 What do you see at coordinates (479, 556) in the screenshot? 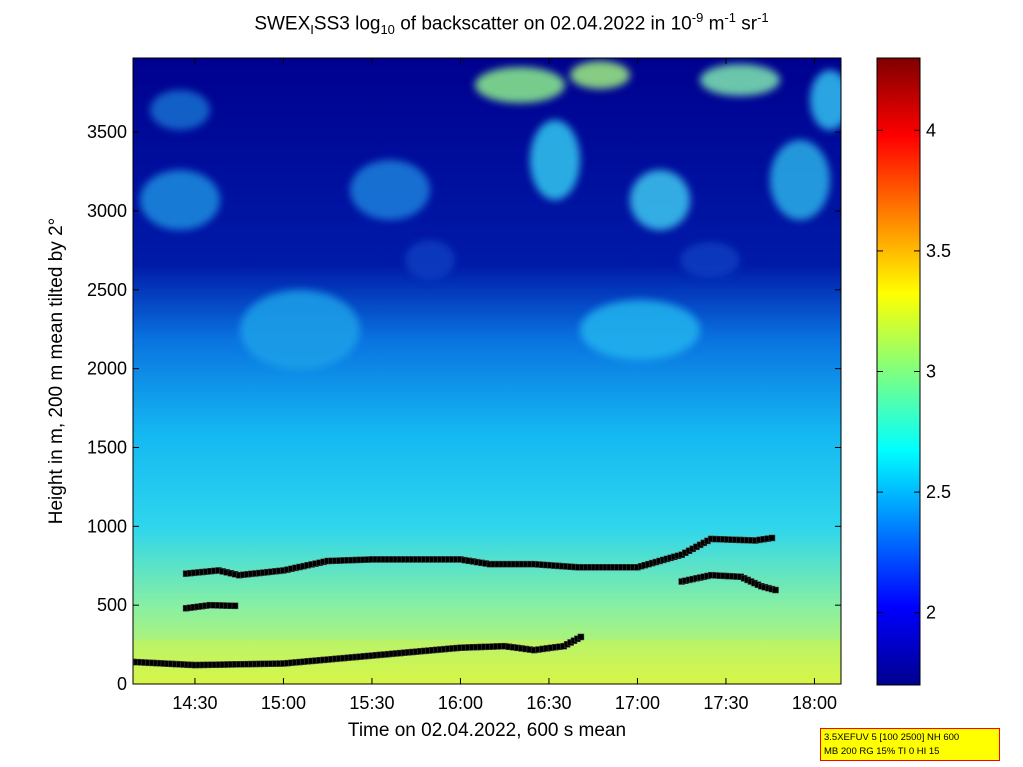
I see `boundary-layer-top` at bounding box center [479, 556].